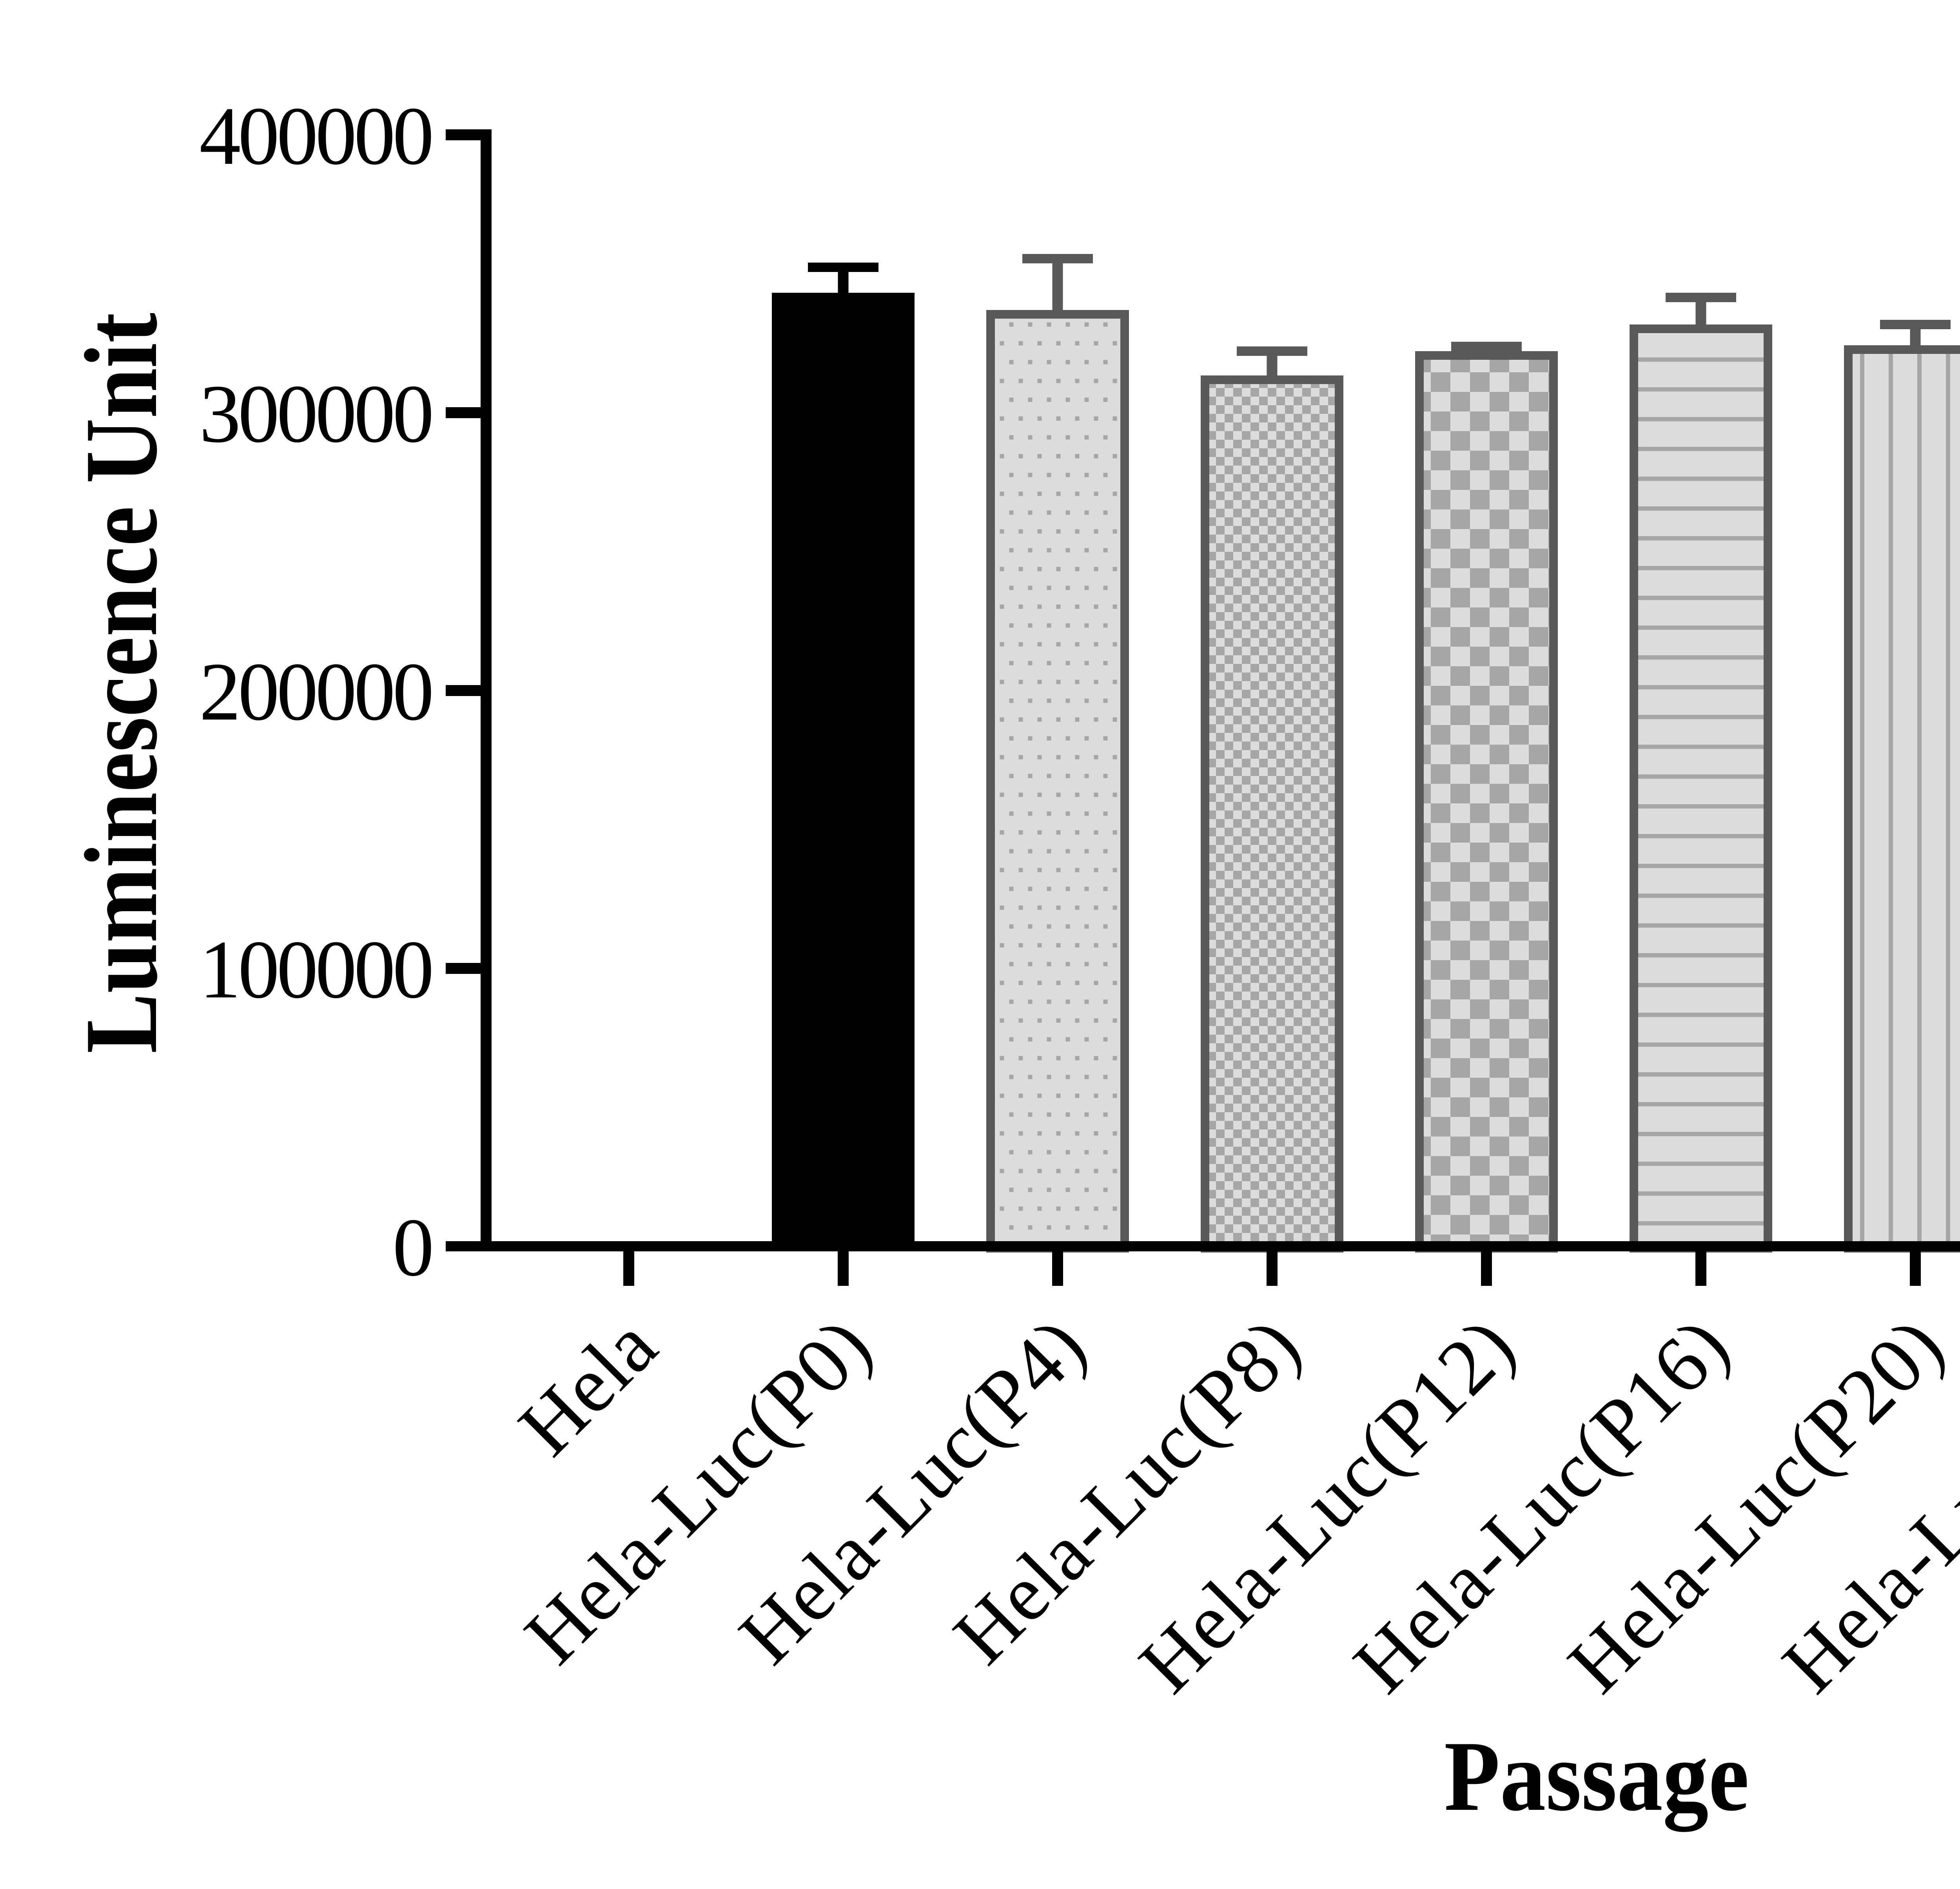 This screenshot has height=1889, width=1960. What do you see at coordinates (1596, 1776) in the screenshot?
I see `svg-text: Passage` at bounding box center [1596, 1776].